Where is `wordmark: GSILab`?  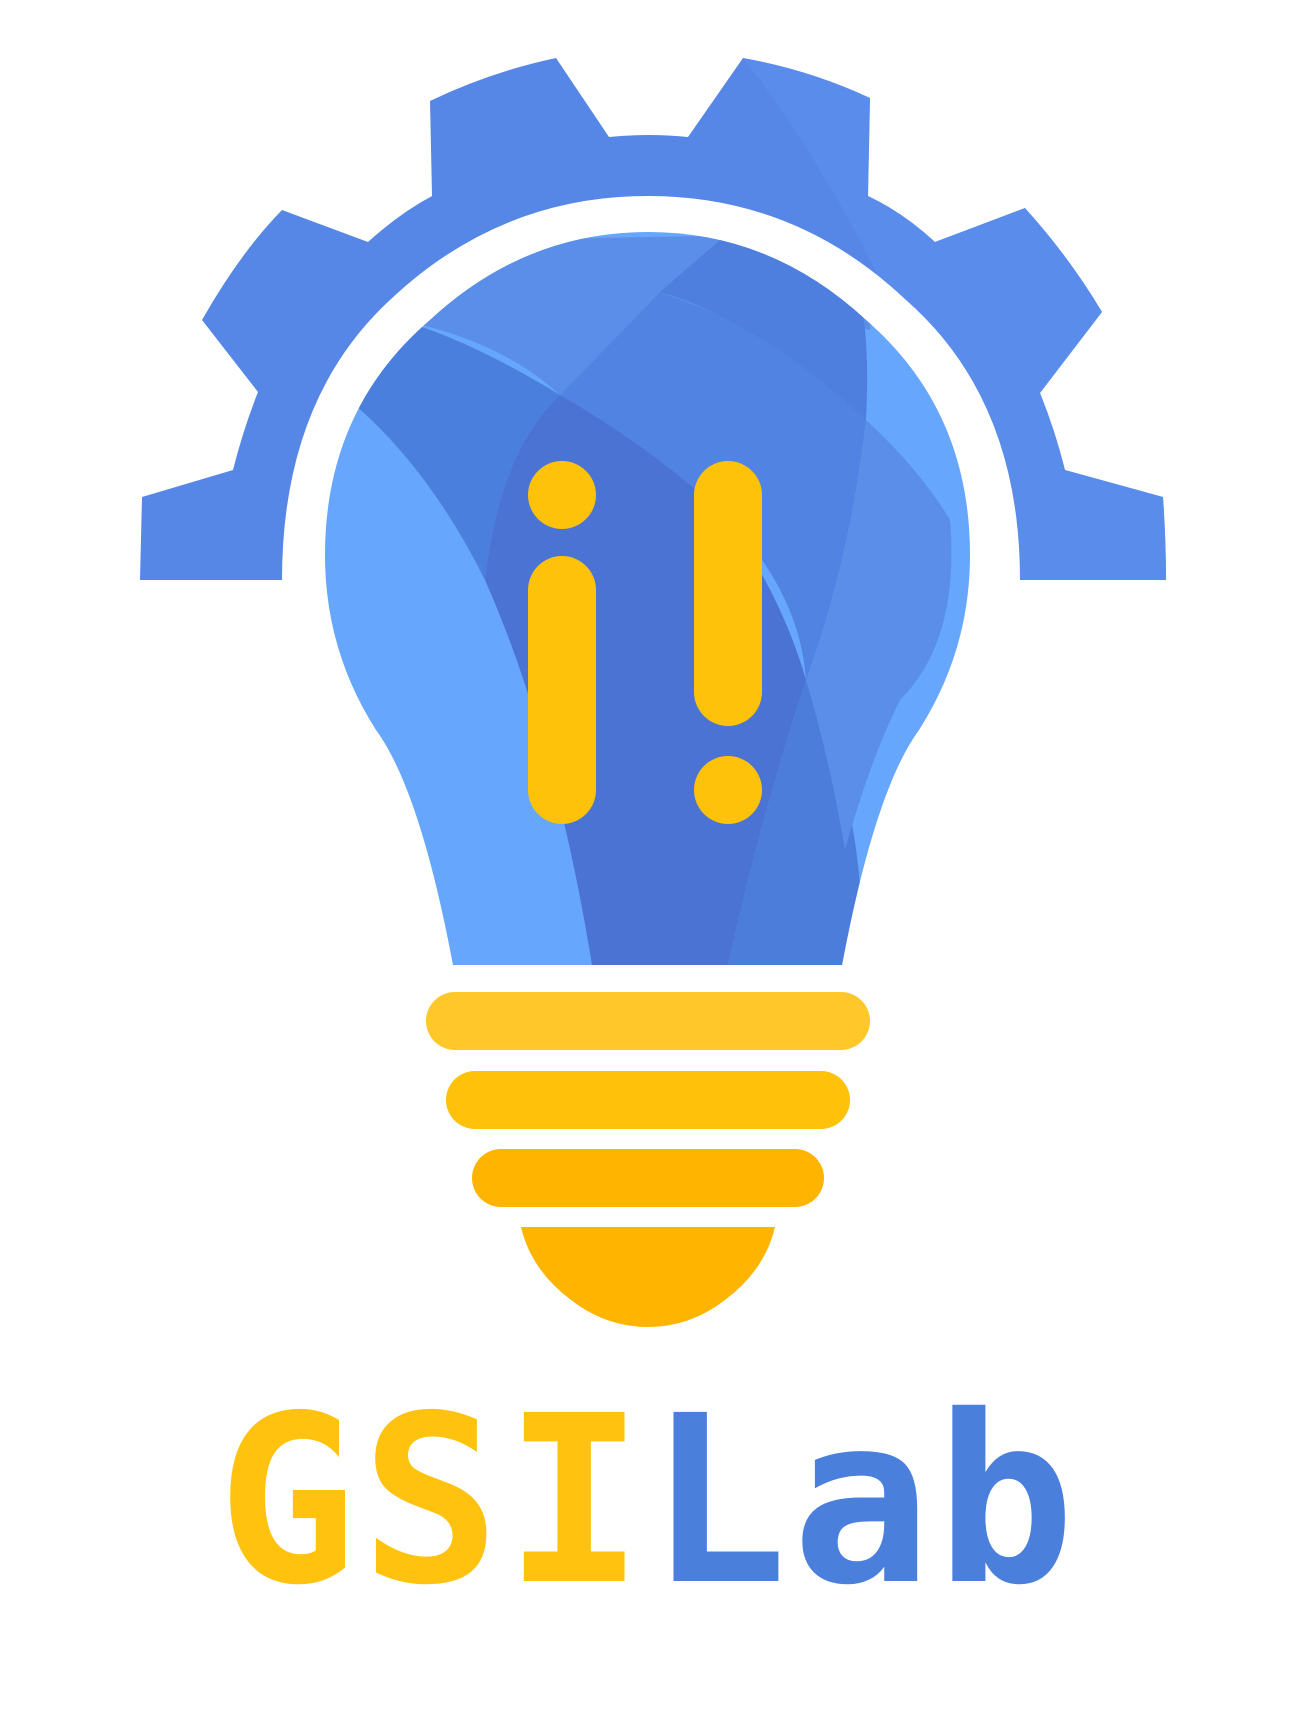
wordmark: GSILab is located at coordinates (648, 1501).